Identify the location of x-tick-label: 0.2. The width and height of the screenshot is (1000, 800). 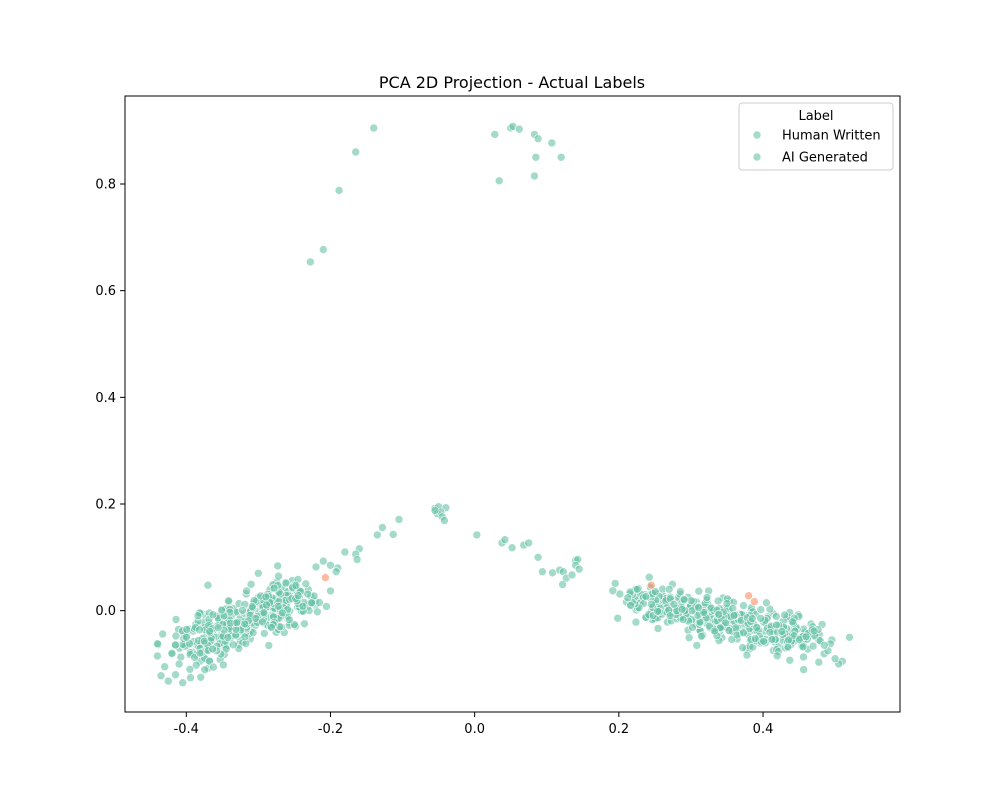
(618, 729).